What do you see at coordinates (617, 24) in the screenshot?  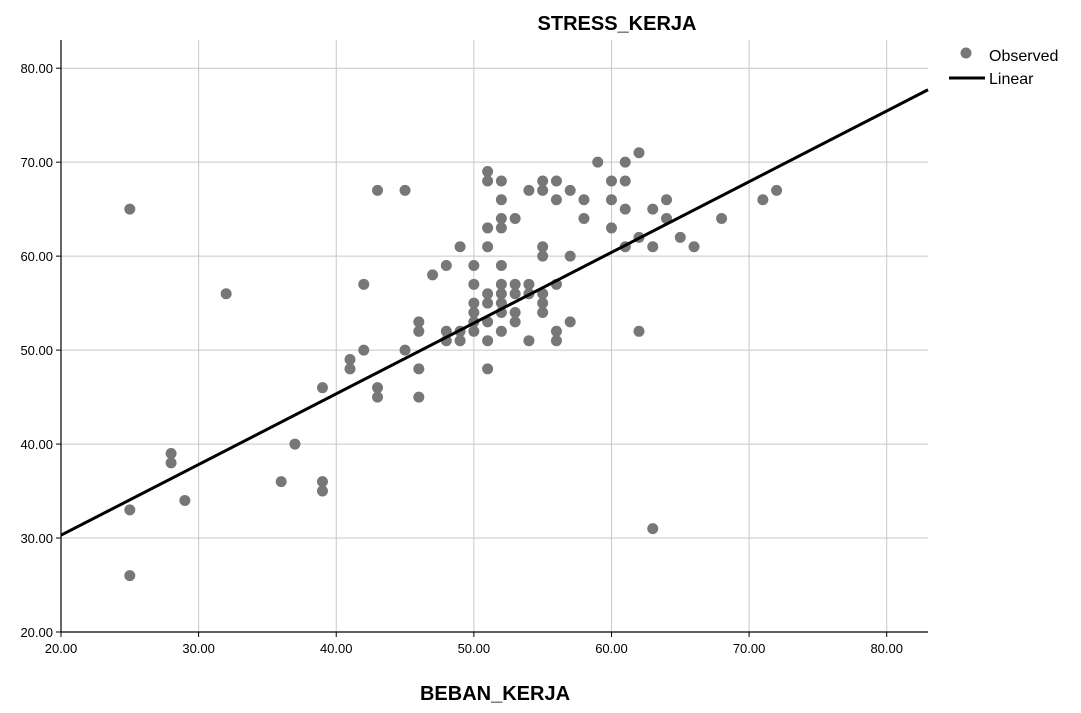 I see `chart-title: STRESS_KERJA` at bounding box center [617, 24].